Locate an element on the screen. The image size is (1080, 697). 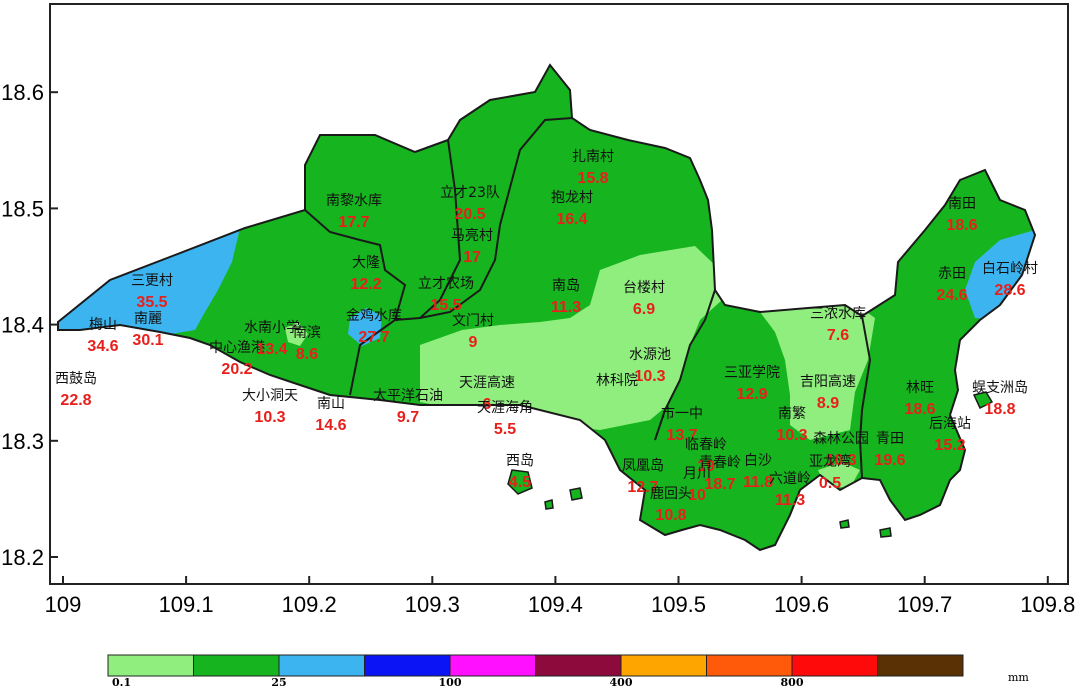
x-tick-label: 109.2 is located at coordinates (309, 604).